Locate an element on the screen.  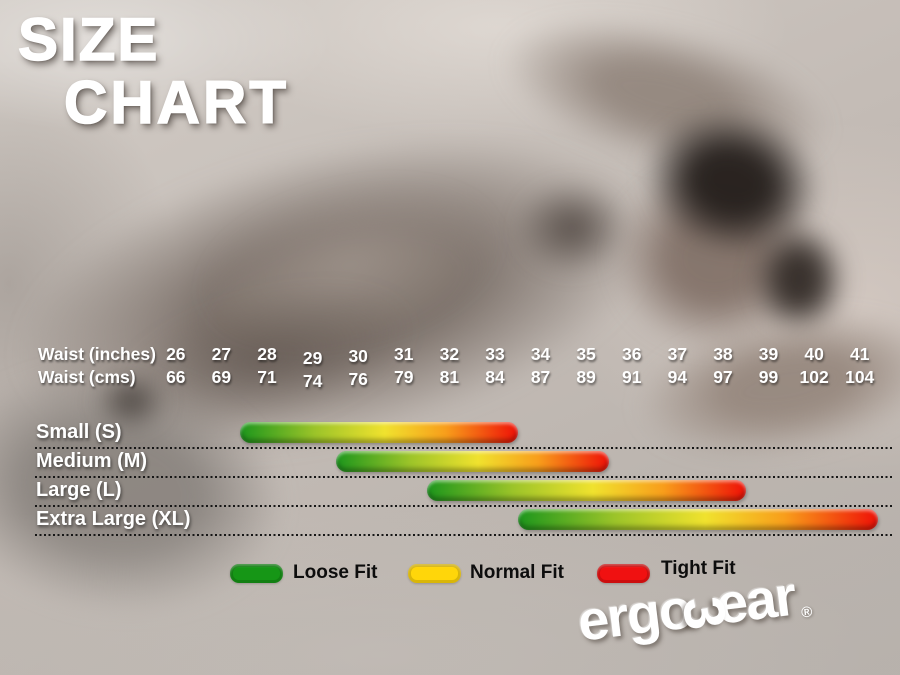
legend-swatch-normal-fit is located at coordinates (434, 573).